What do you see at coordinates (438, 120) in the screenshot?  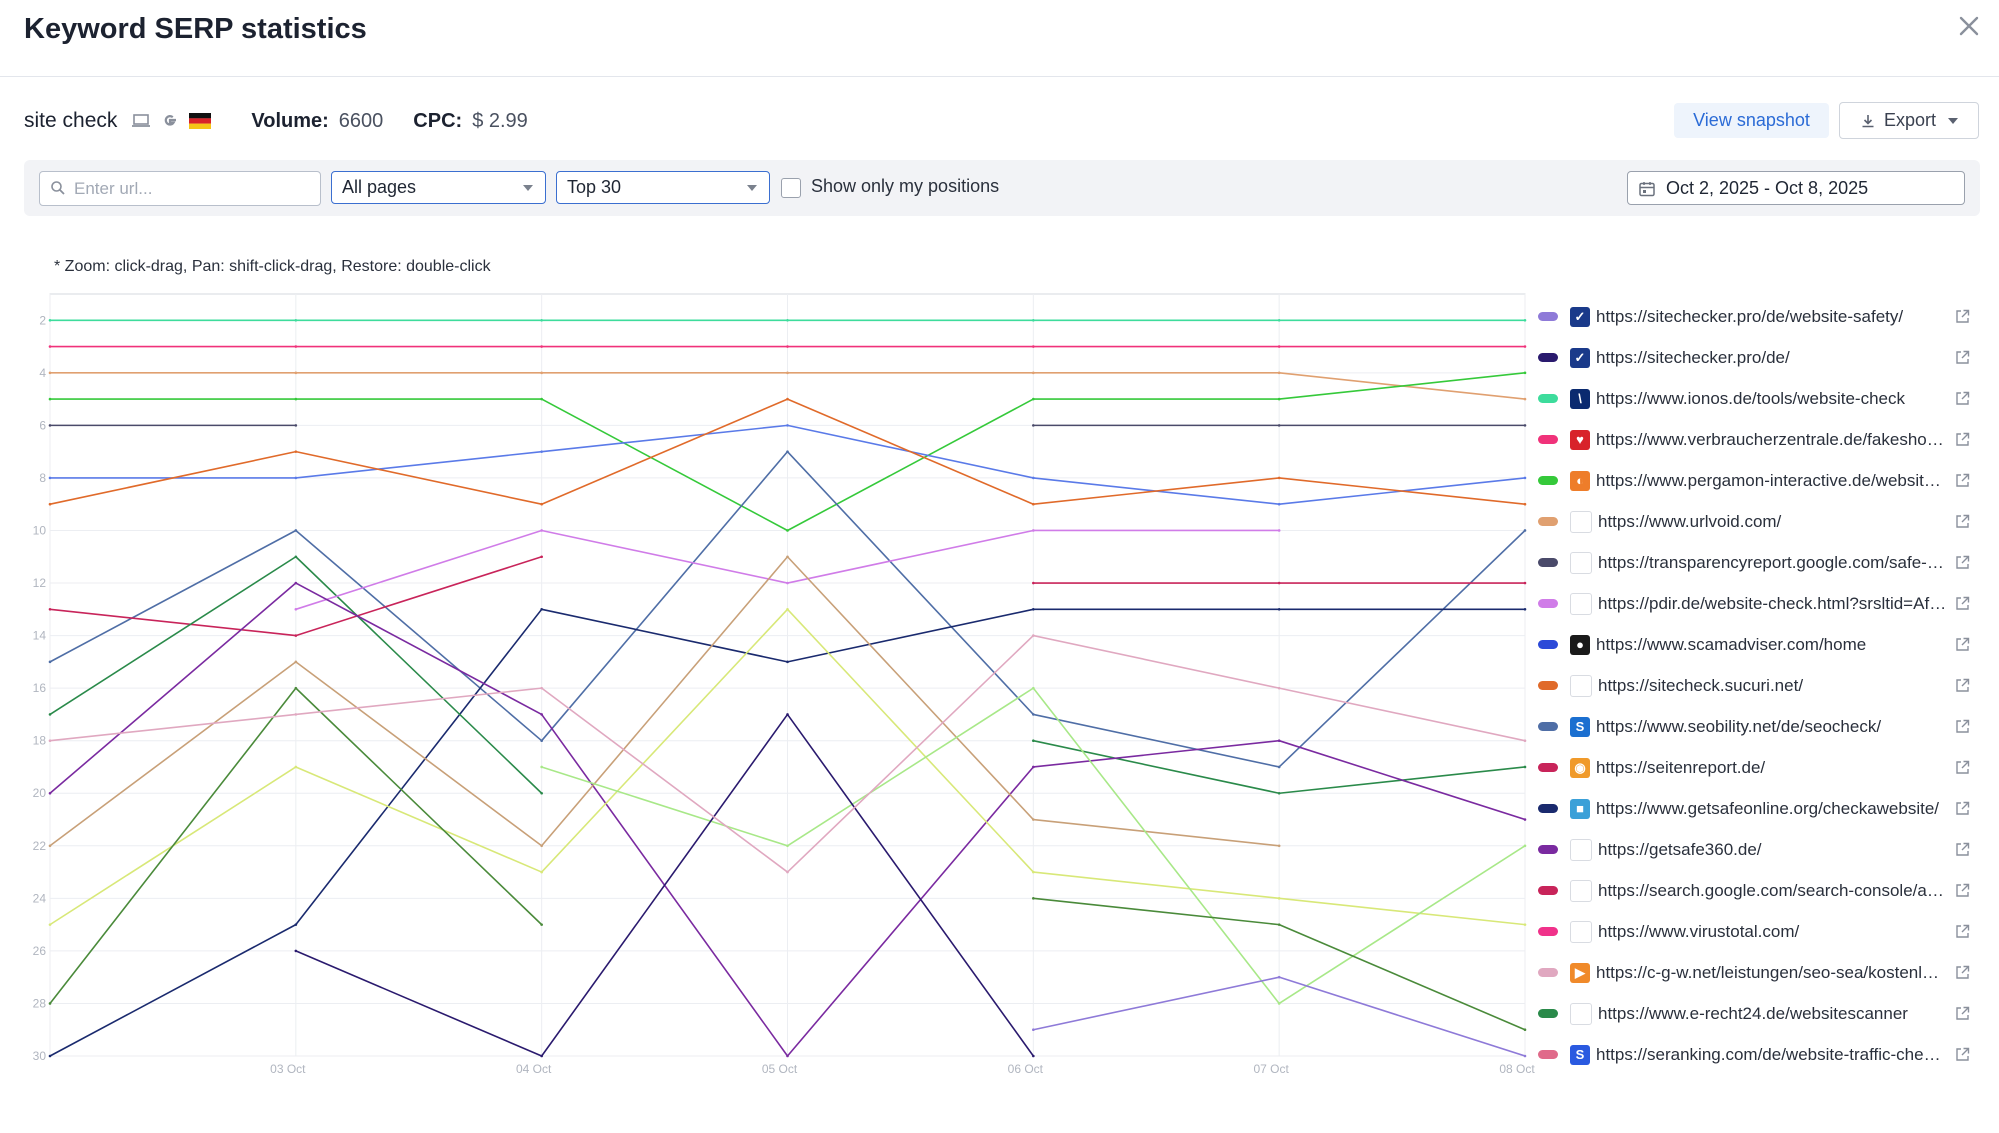 I see `cpc-label: CPC:` at bounding box center [438, 120].